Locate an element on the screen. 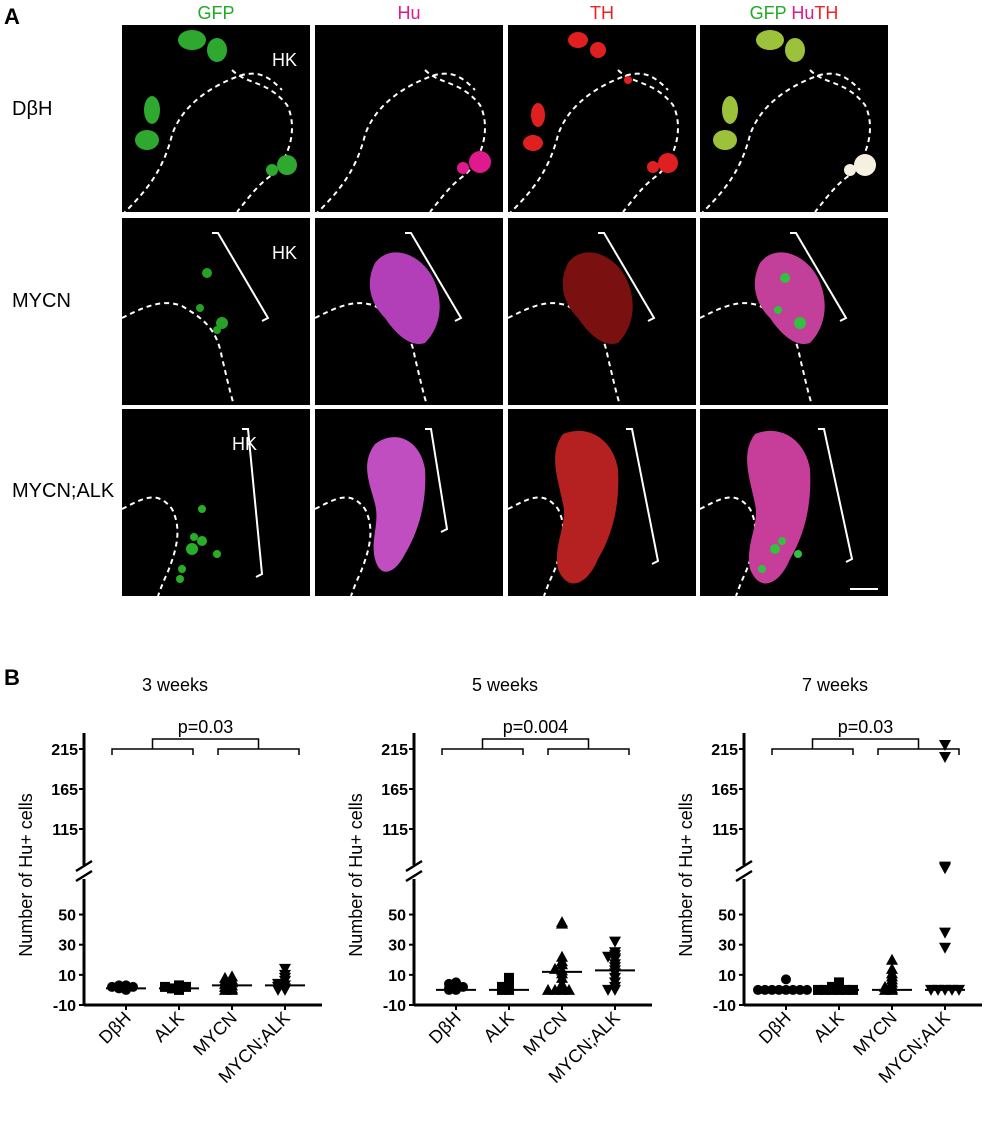 This screenshot has width=996, height=1141. channel-label-gfp: GFP is located at coordinates (216, 13).